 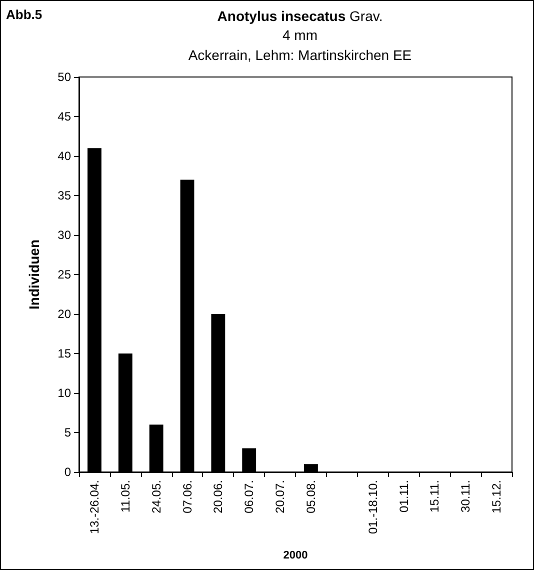 I want to click on y-tick-label: 15, so click(x=65, y=353).